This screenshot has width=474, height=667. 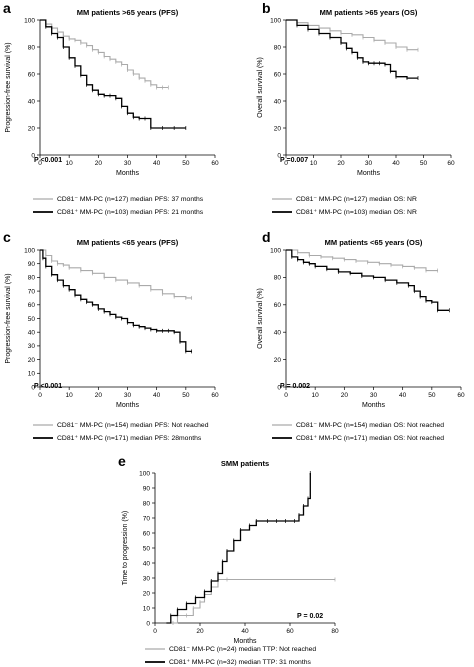 What do you see at coordinates (374, 242) in the screenshot?
I see `chart-title: MM patients <65 years (OS)` at bounding box center [374, 242].